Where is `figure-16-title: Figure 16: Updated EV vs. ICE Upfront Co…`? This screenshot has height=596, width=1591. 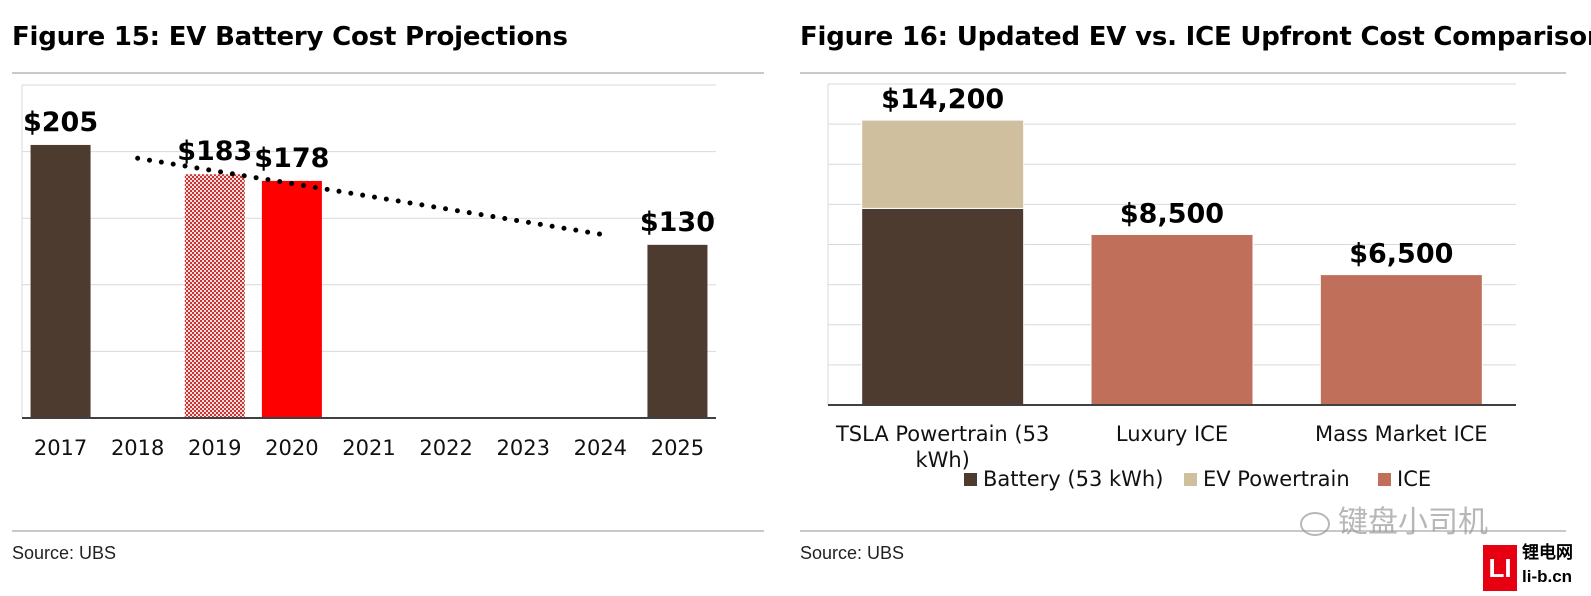 figure-16-title: Figure 16: Updated EV vs. ICE Upfront Co… is located at coordinates (1195, 37).